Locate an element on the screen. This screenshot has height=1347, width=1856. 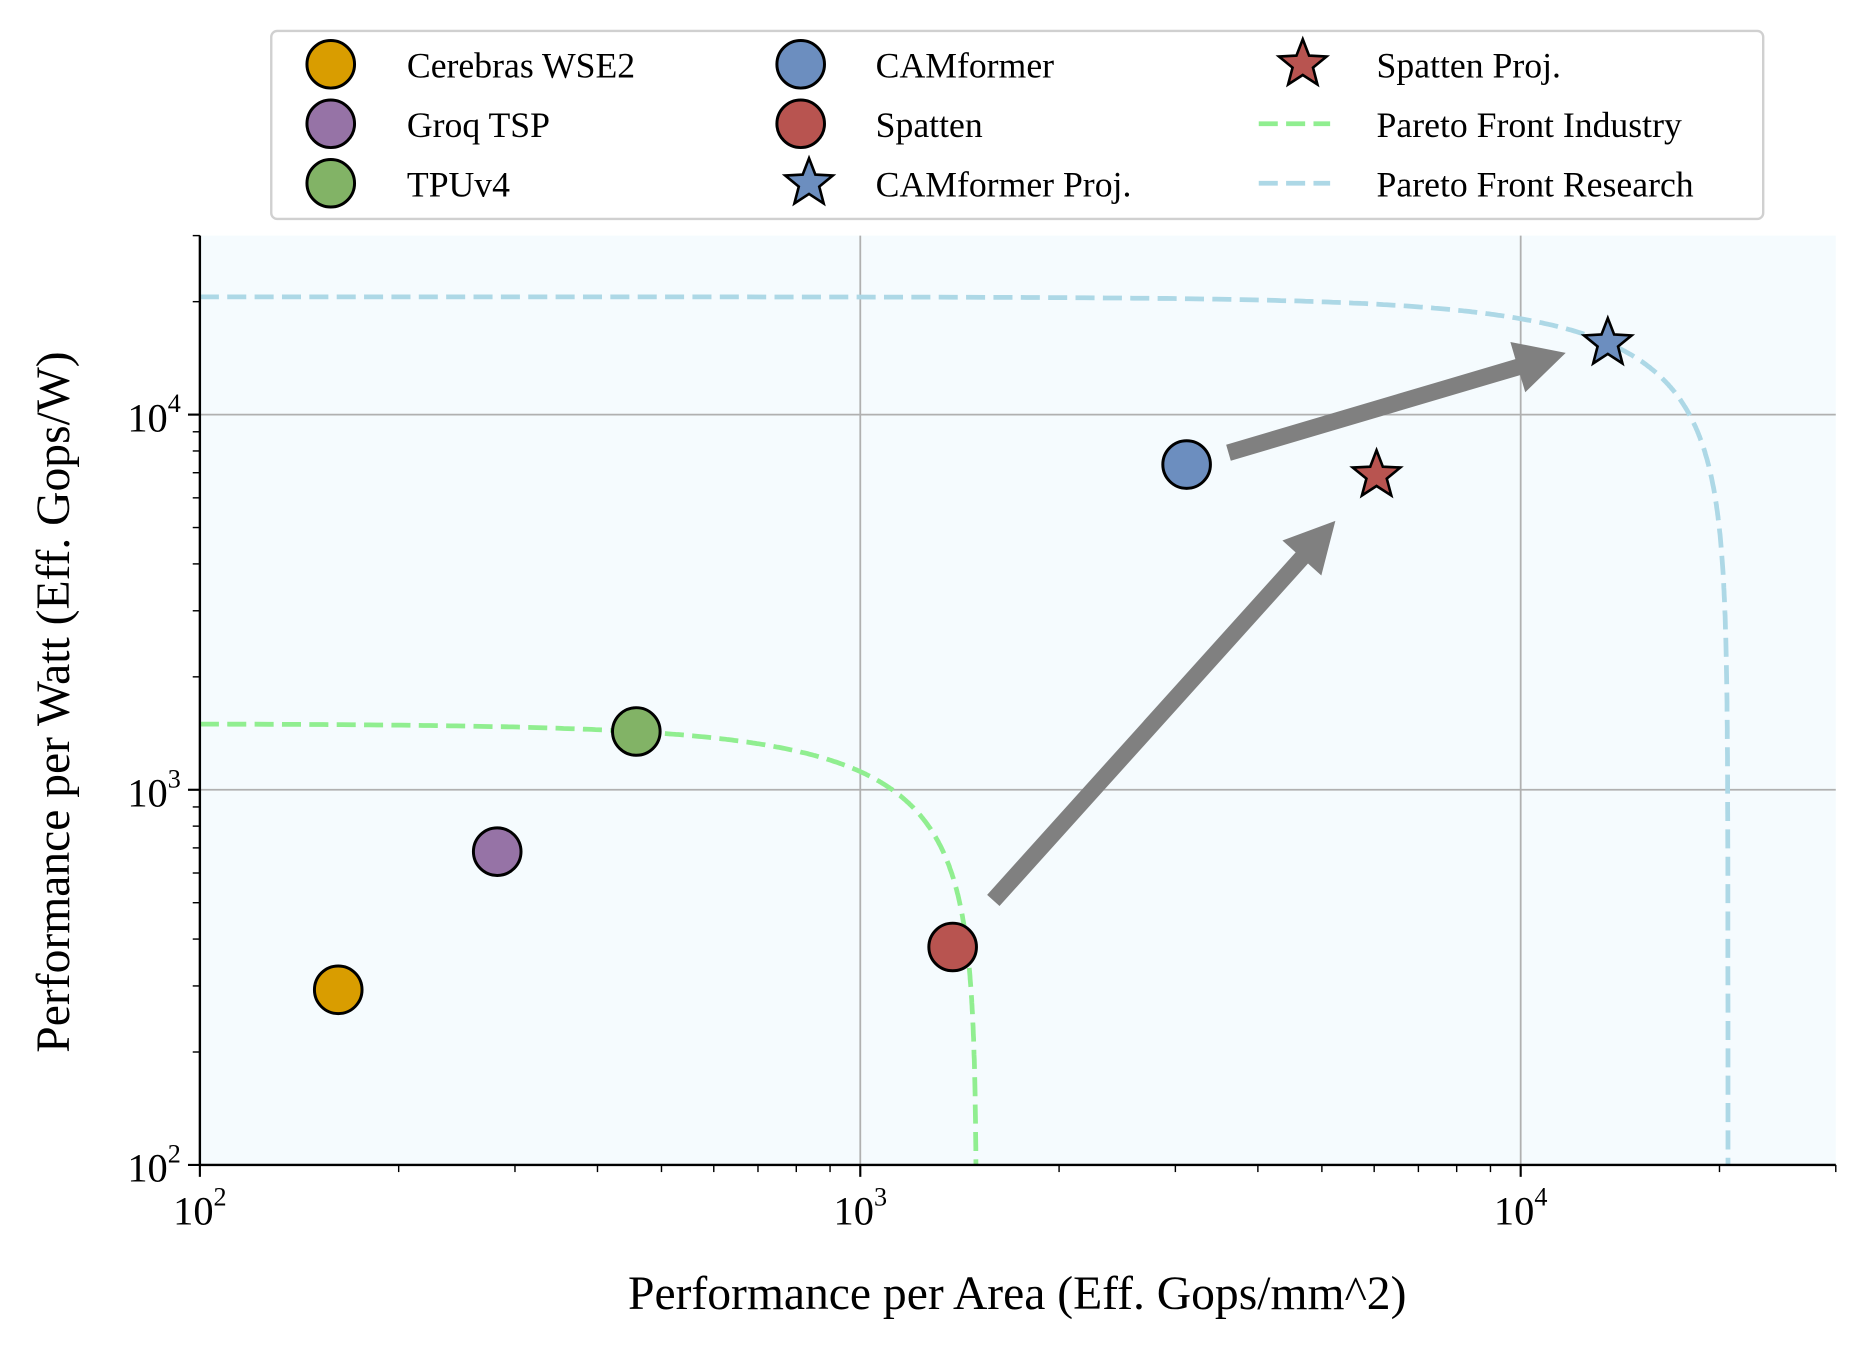
legend-label: TPUv4 is located at coordinates (458, 184).